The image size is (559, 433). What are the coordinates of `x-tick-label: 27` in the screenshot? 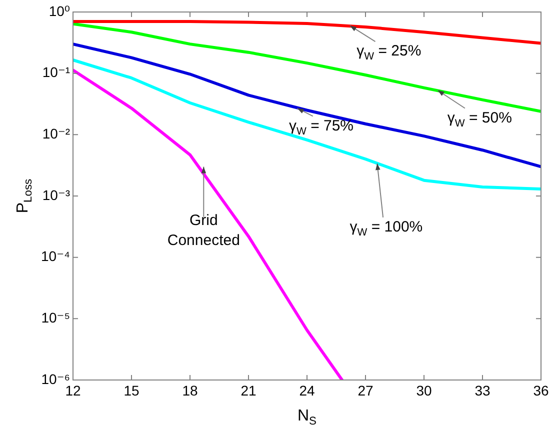 It's located at (366, 390).